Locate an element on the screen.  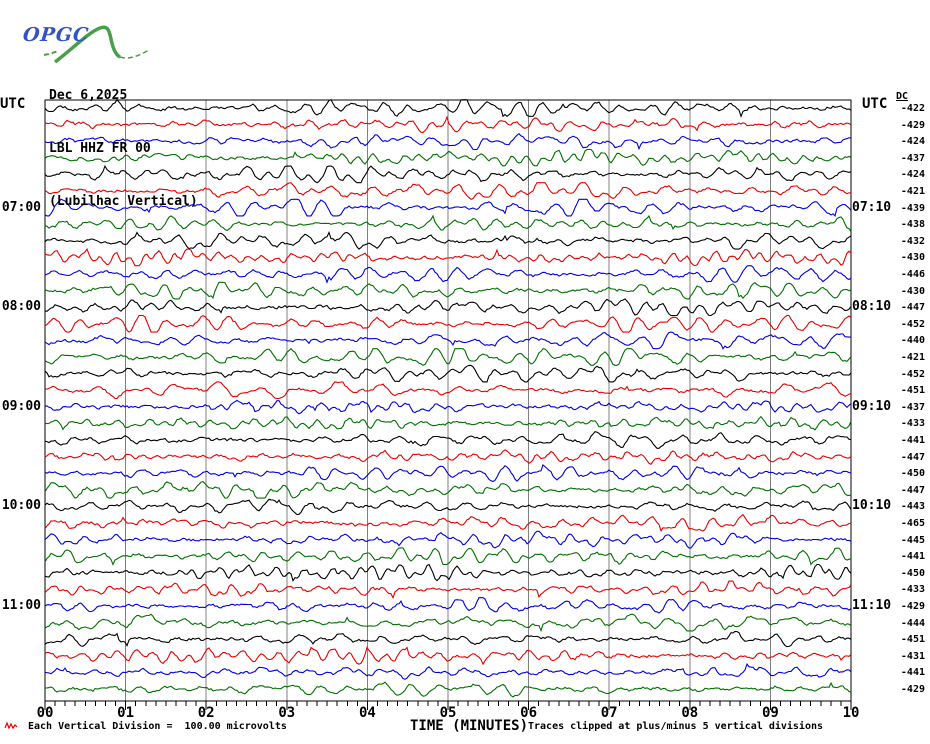
left-time-label: 07:00 is located at coordinates (21, 207).